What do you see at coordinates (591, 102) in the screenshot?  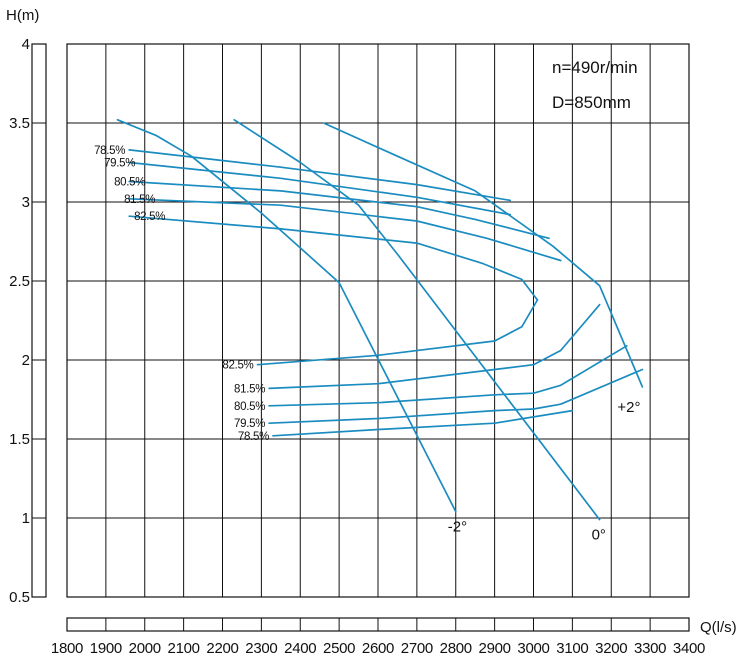 I see `diameter-annotation: D=850mm` at bounding box center [591, 102].